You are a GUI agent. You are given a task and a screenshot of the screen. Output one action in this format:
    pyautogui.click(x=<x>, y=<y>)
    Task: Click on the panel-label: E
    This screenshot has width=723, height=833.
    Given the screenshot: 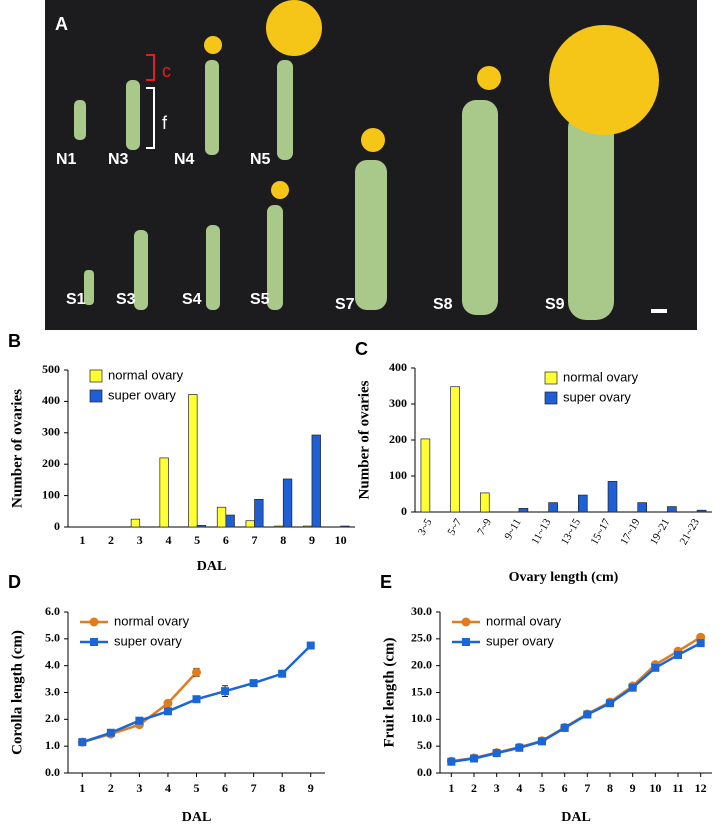 What is the action you would take?
    pyautogui.click(x=386, y=582)
    